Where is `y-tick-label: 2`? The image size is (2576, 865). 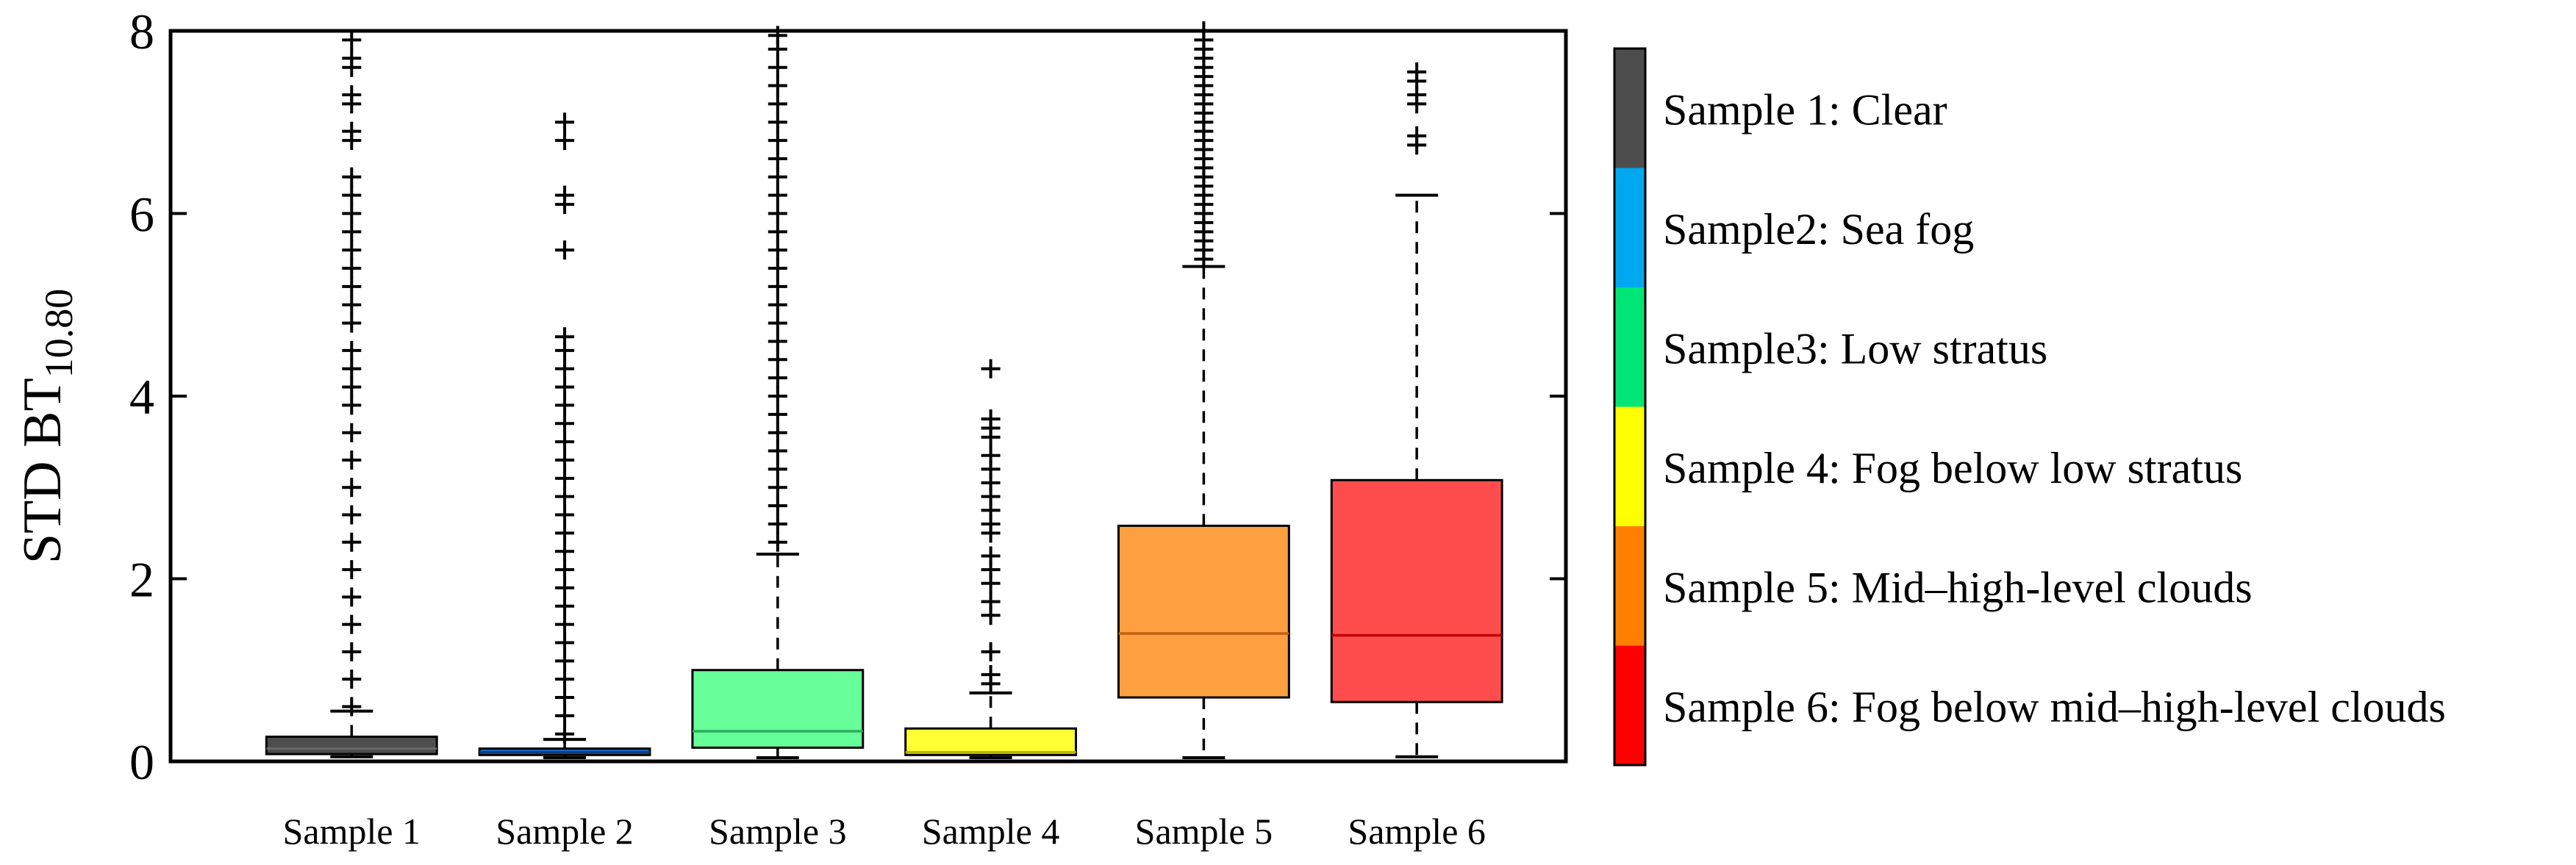
y-tick-label: 2 is located at coordinates (141, 580).